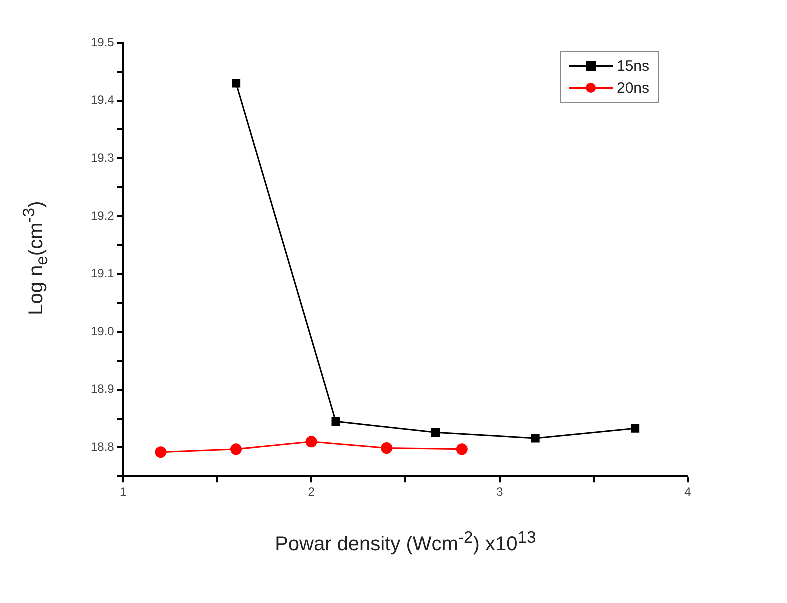 The width and height of the screenshot is (787, 603). What do you see at coordinates (500, 492) in the screenshot?
I see `x-tick-label: 3` at bounding box center [500, 492].